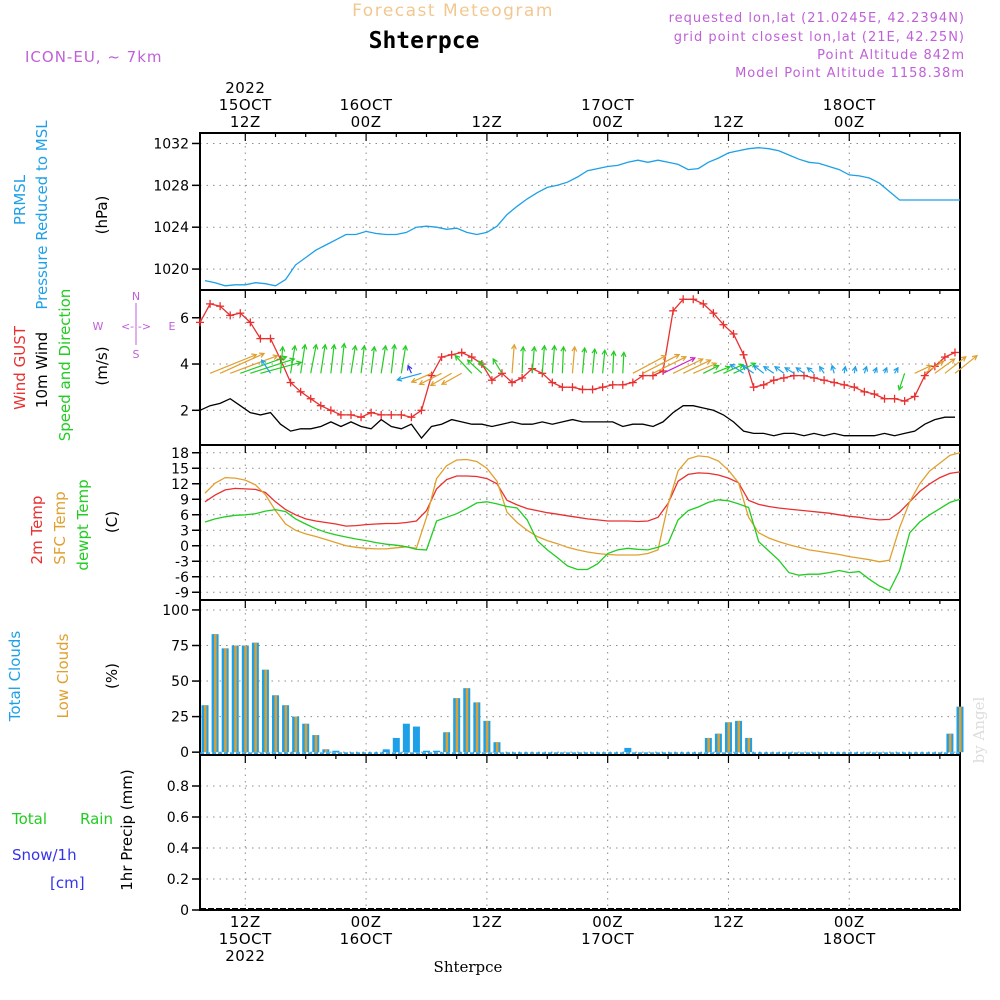  Describe the element at coordinates (184, 319) in the screenshot. I see `ytick-label-wind: 6` at that location.